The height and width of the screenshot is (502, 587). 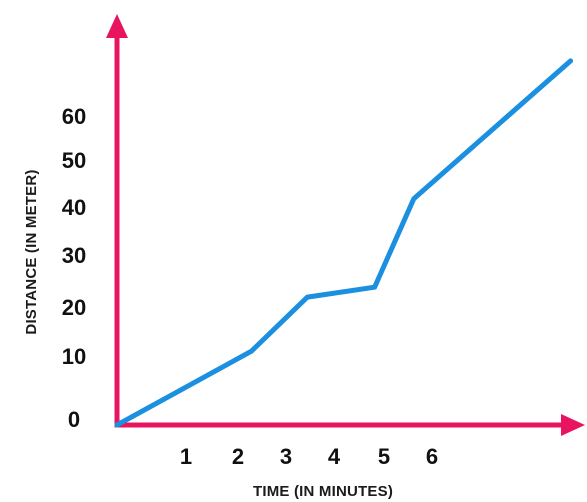 What do you see at coordinates (74, 419) in the screenshot?
I see `y-tick-label-0: 0` at bounding box center [74, 419].